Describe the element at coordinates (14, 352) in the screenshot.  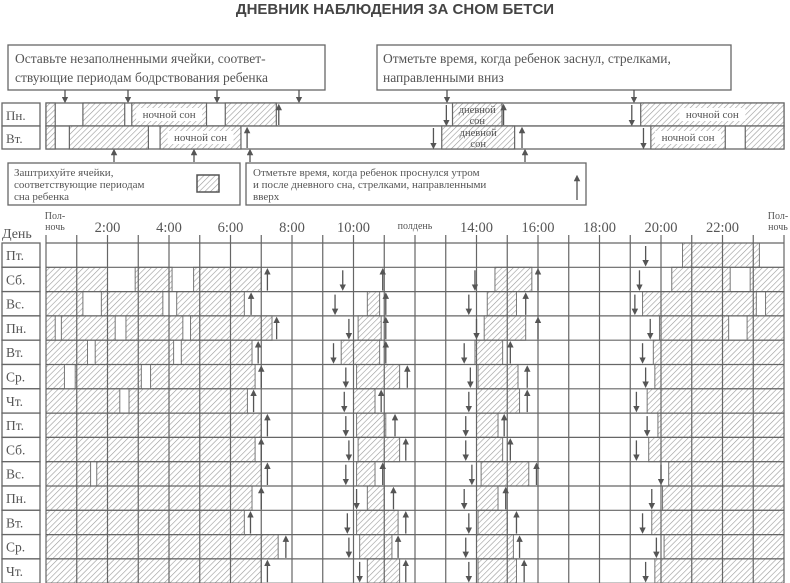
I see `day-label: Вт.` at that location.